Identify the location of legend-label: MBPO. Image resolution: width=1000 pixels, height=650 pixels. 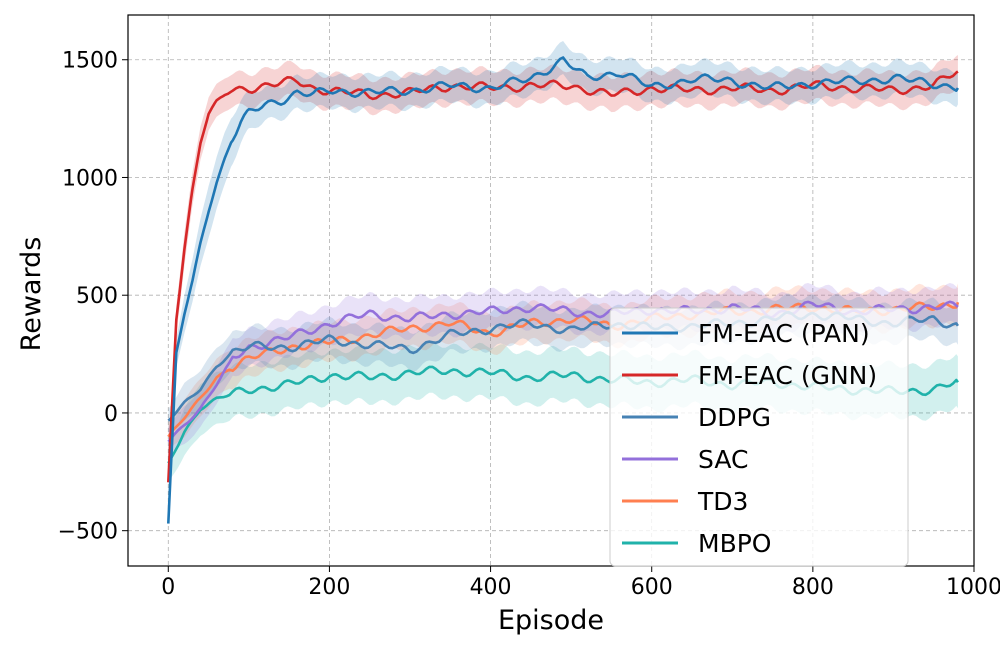
(734, 543).